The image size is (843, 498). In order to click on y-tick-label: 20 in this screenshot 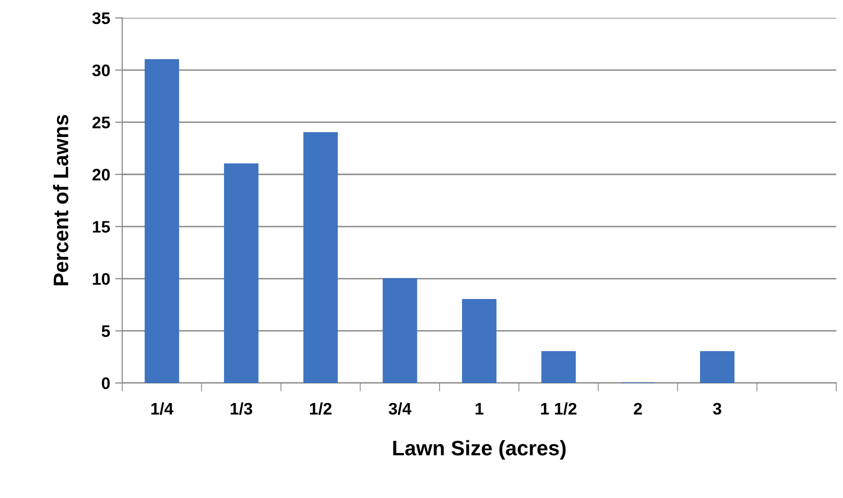, I will do `click(101, 174)`.